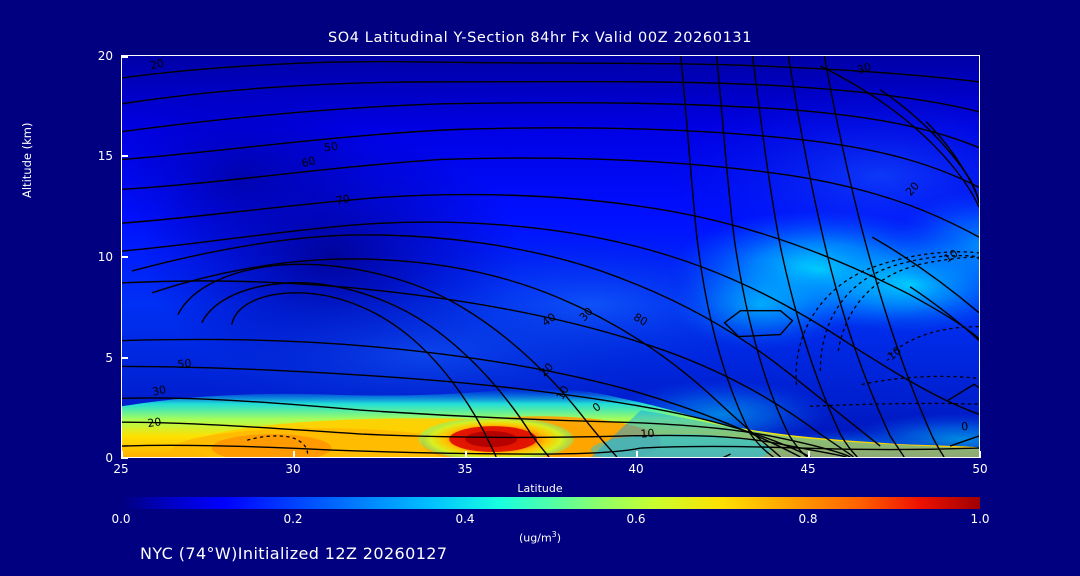 This screenshot has height=576, width=1080. Describe the element at coordinates (121, 469) in the screenshot. I see `x-tick-label-25: 25` at that location.